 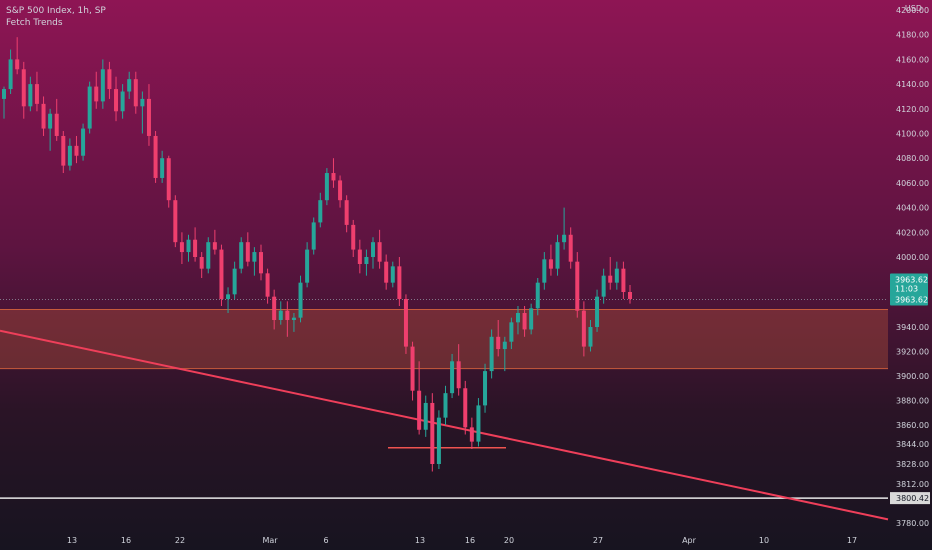 I want to click on last-price-box, so click(x=909, y=289).